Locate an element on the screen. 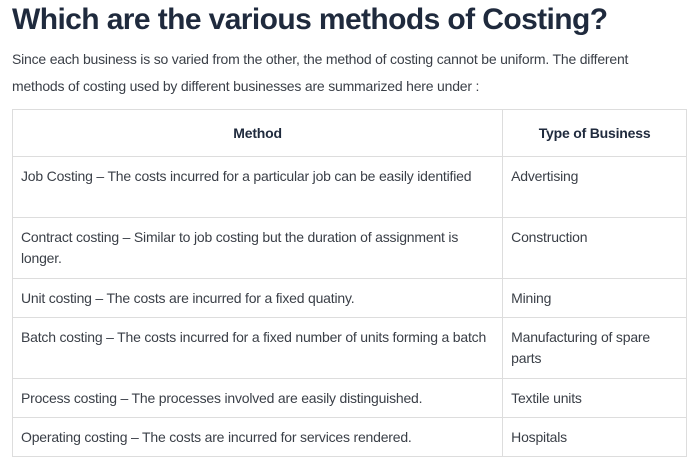 The width and height of the screenshot is (698, 468). table-header-row: Method Type of Business is located at coordinates (349, 133).